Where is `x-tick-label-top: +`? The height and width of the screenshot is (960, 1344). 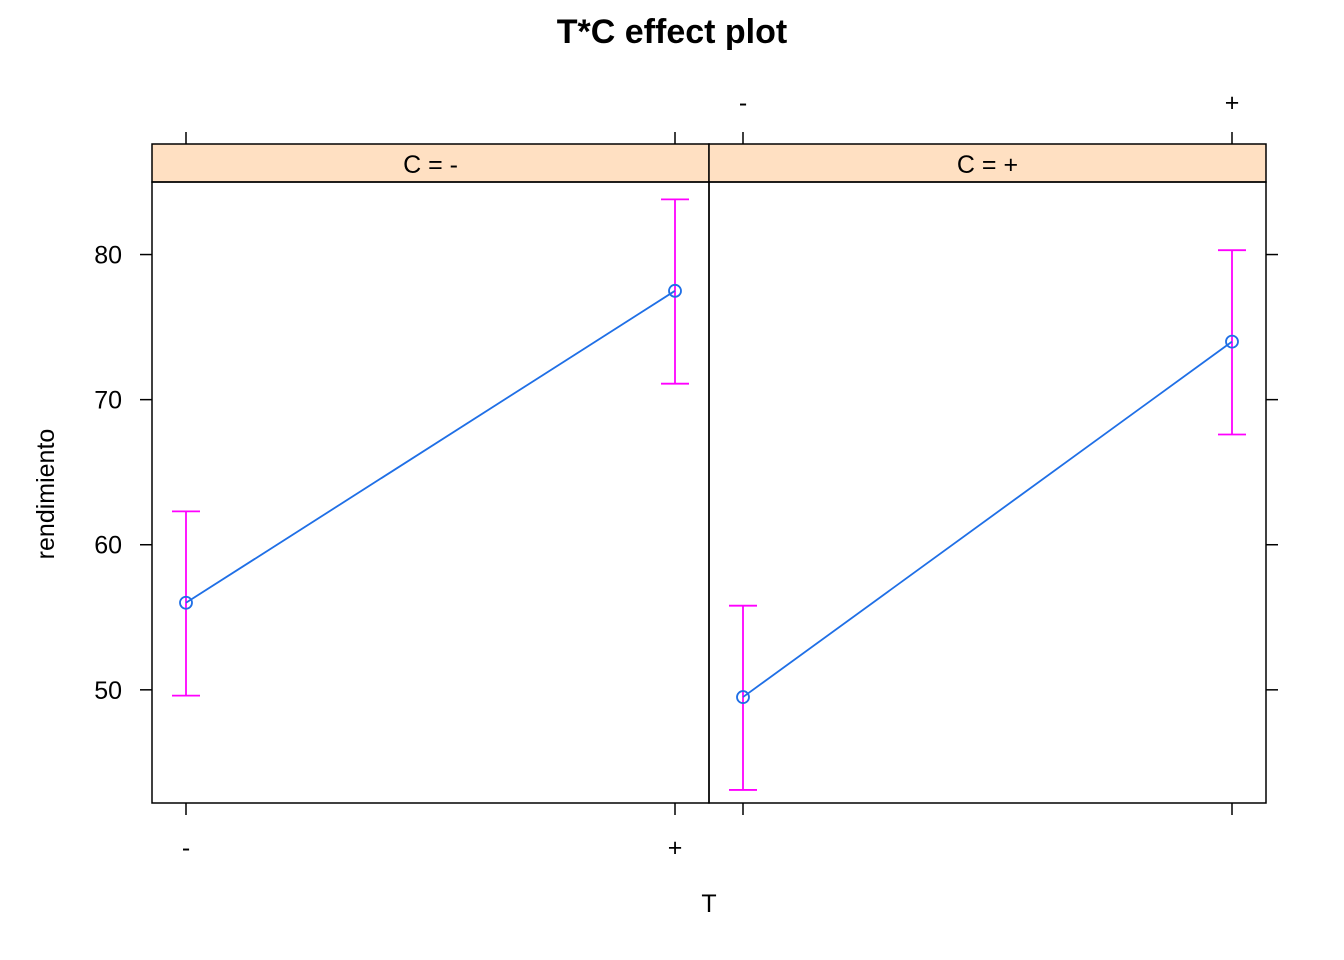 x-tick-label-top: + is located at coordinates (1232, 103).